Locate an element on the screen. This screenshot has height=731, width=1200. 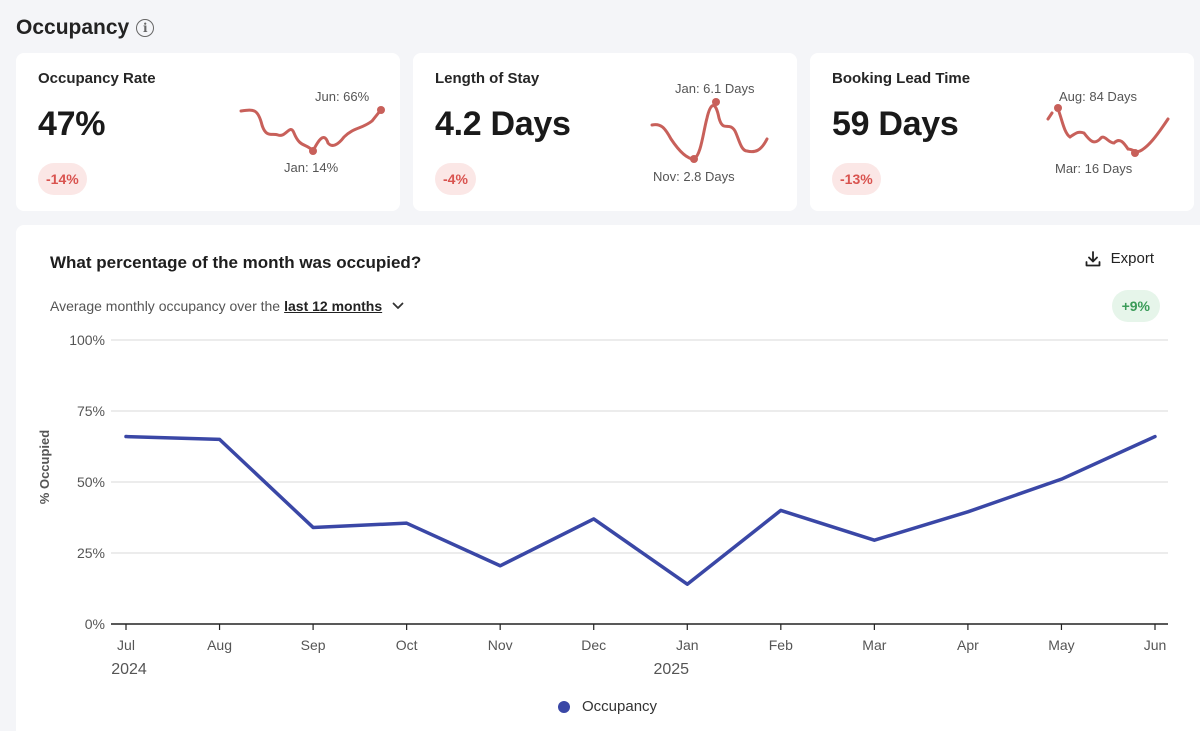
info-icon: i is located at coordinates (145, 28).